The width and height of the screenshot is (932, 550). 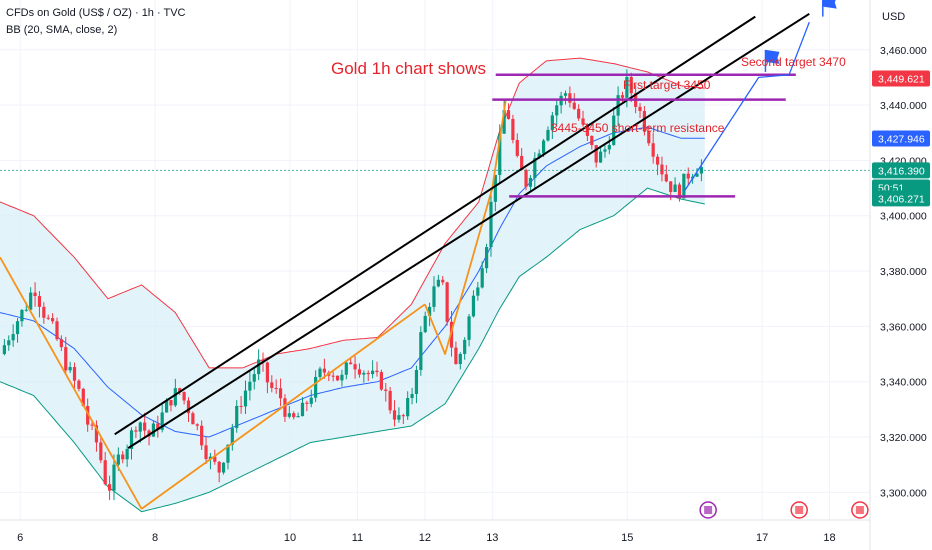 I want to click on y-tick-label: 3,300.000, so click(x=903, y=493).